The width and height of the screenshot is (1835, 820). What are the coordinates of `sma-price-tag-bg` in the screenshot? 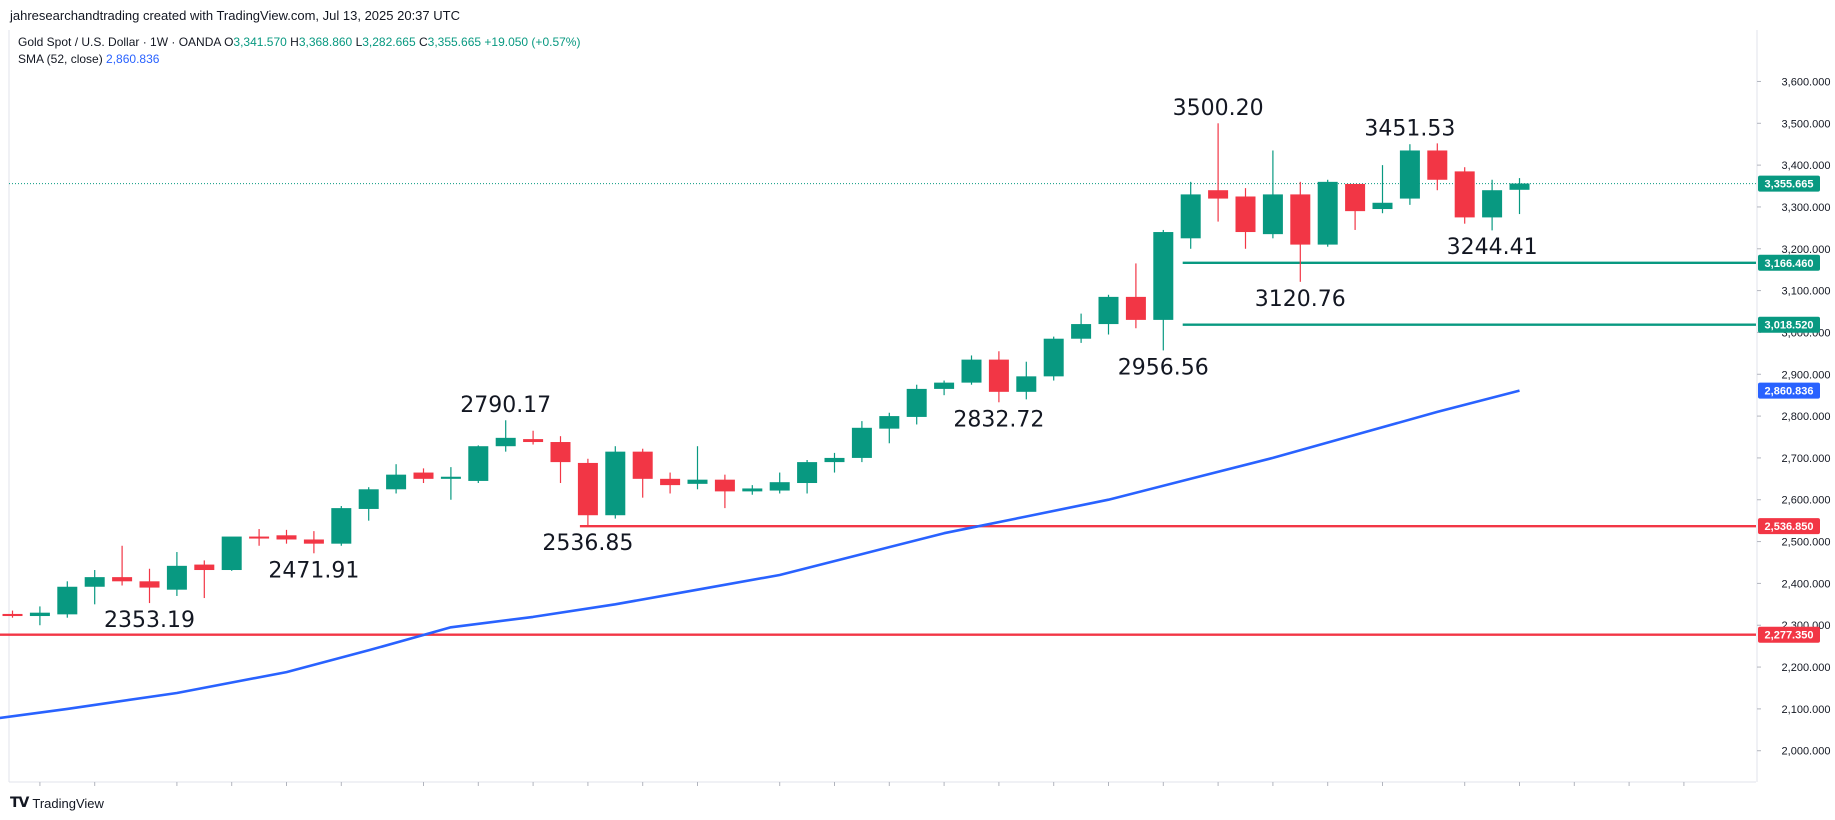 It's located at (1789, 390).